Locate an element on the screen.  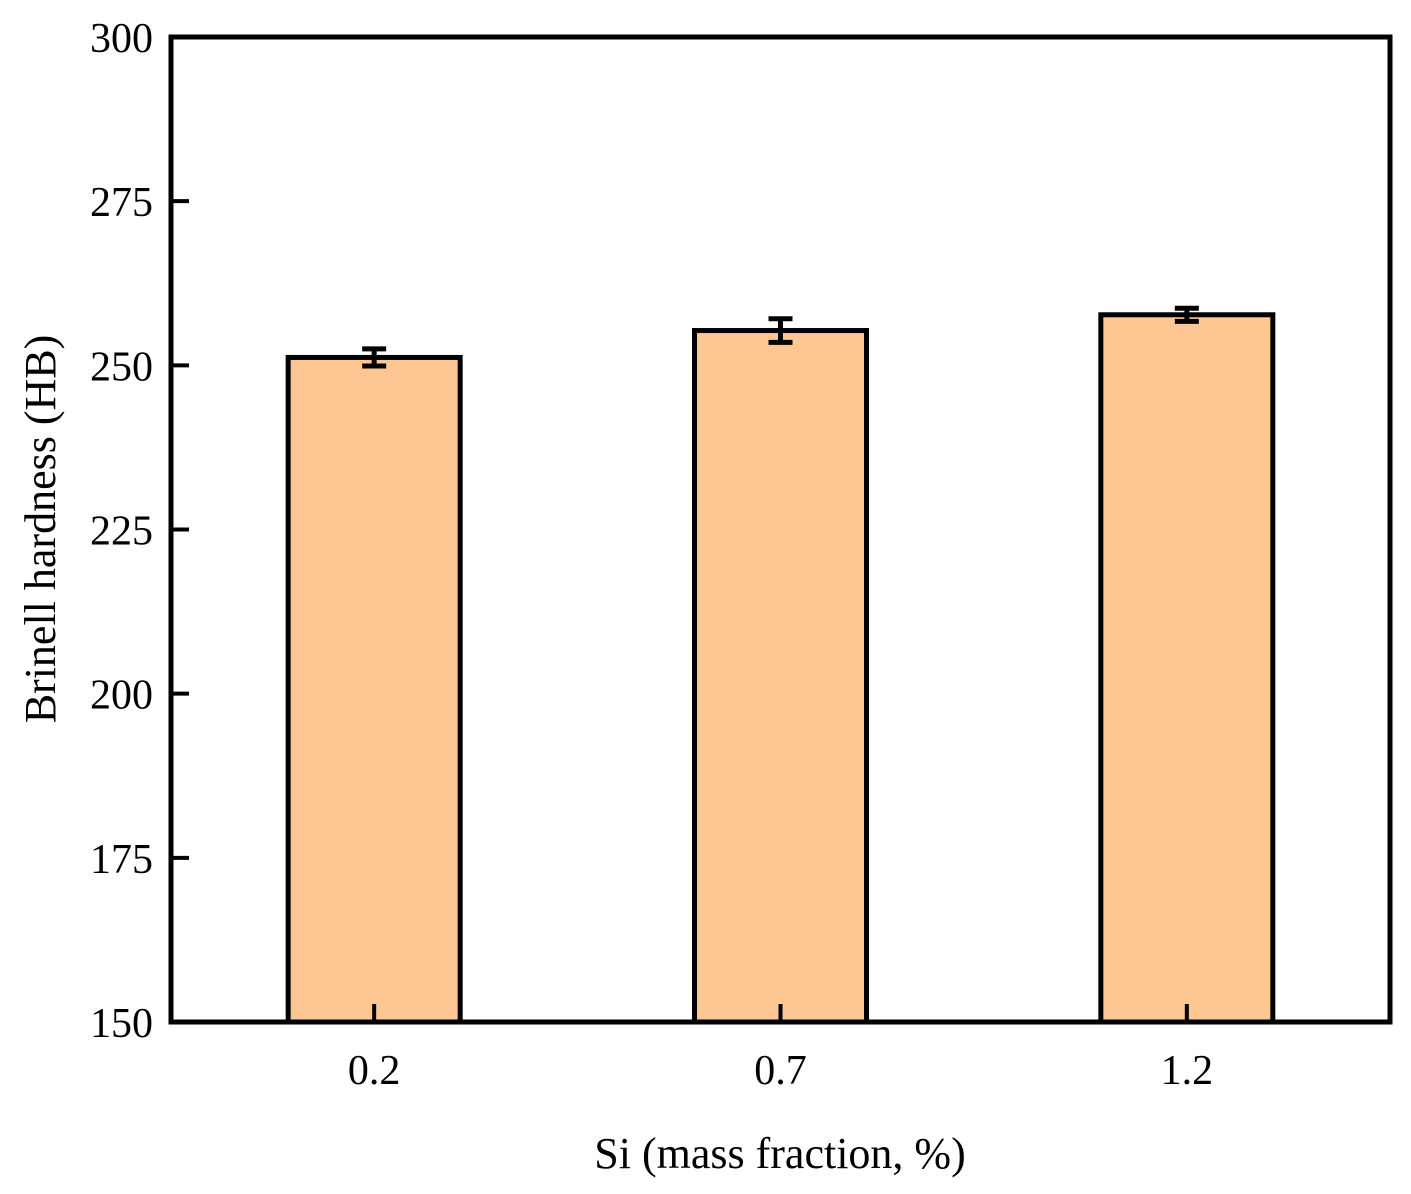
y-tick-label-175: 175 is located at coordinates (121, 860).